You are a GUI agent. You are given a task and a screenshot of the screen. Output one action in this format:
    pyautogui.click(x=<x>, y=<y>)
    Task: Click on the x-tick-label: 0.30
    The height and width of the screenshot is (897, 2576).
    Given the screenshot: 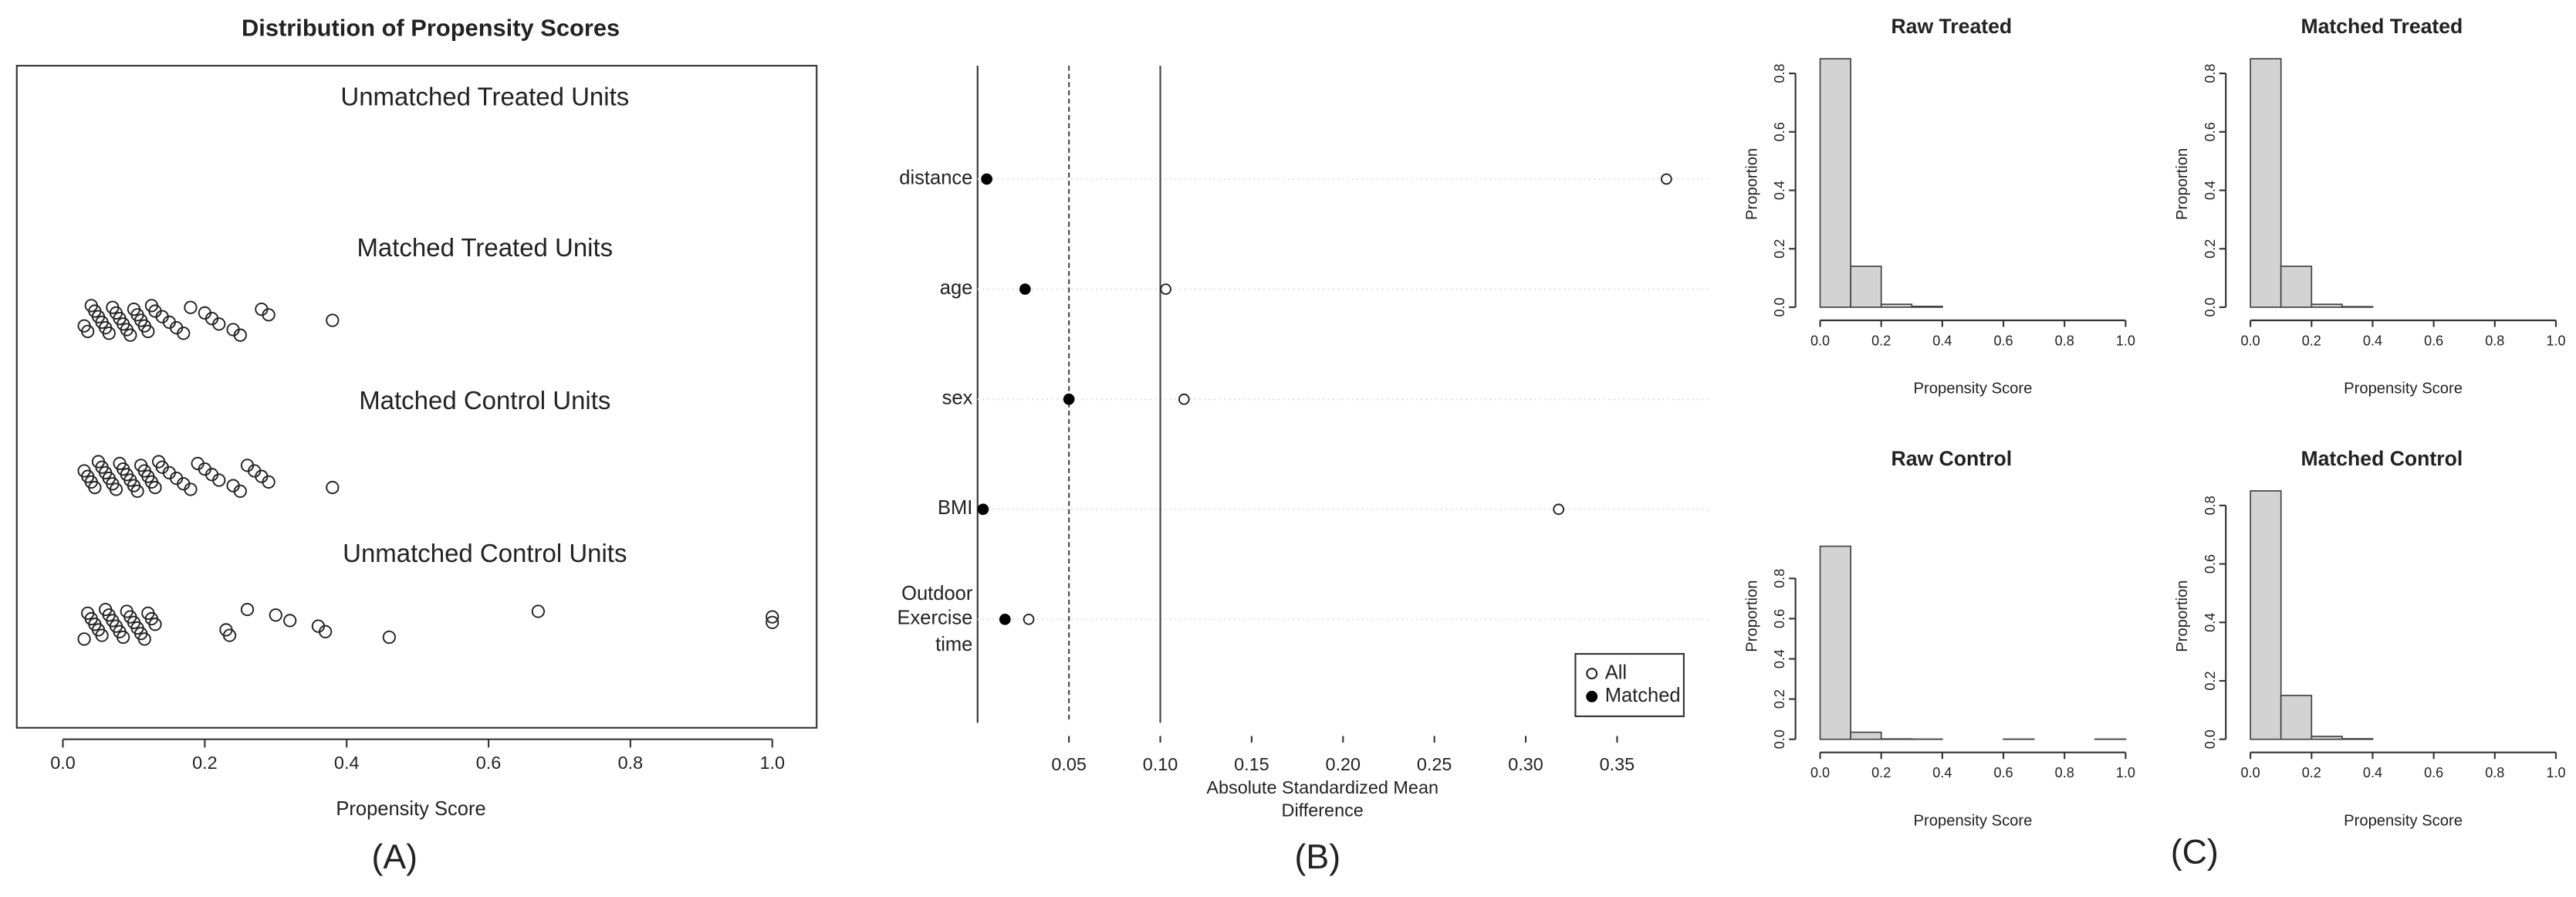 What is the action you would take?
    pyautogui.click(x=1525, y=764)
    